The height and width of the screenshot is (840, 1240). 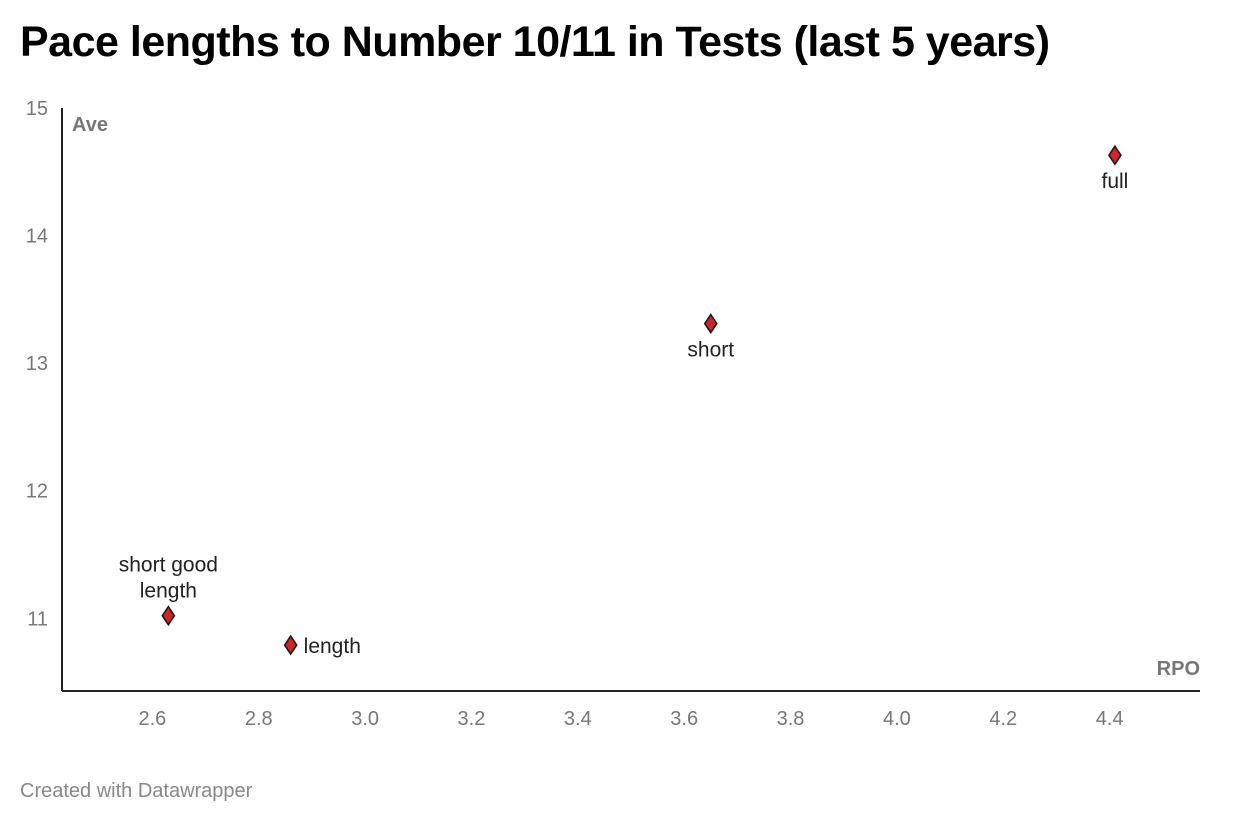 I want to click on x-tick-label: 4.4, so click(x=1110, y=719).